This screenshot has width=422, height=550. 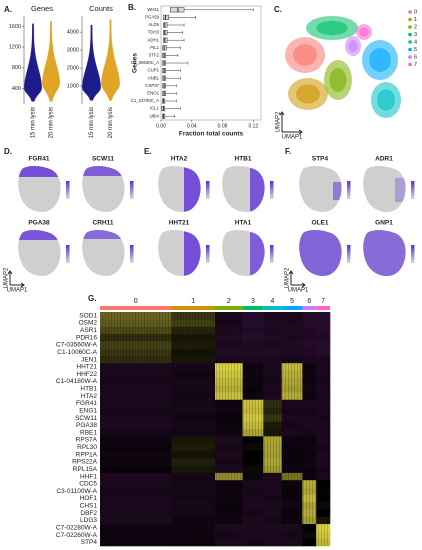 I want to click on x-tick-label: 20 min lysis, so click(x=52, y=122).